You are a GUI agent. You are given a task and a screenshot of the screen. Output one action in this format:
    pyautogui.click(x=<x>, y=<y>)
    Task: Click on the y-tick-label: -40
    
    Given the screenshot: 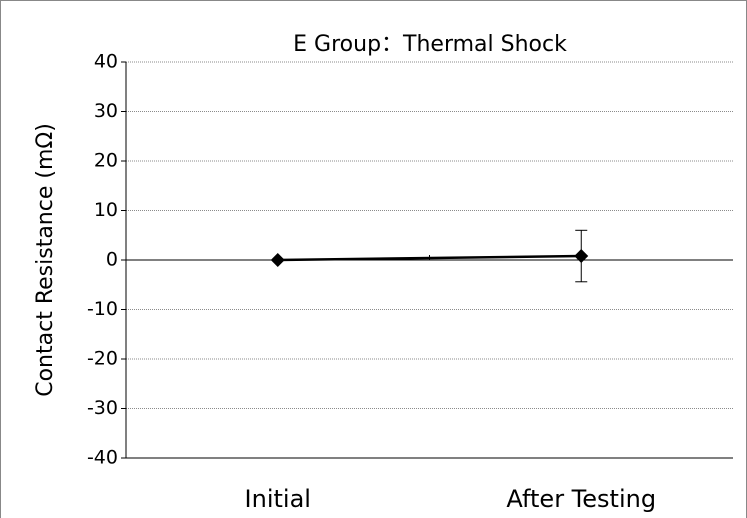 What is the action you would take?
    pyautogui.click(x=102, y=458)
    